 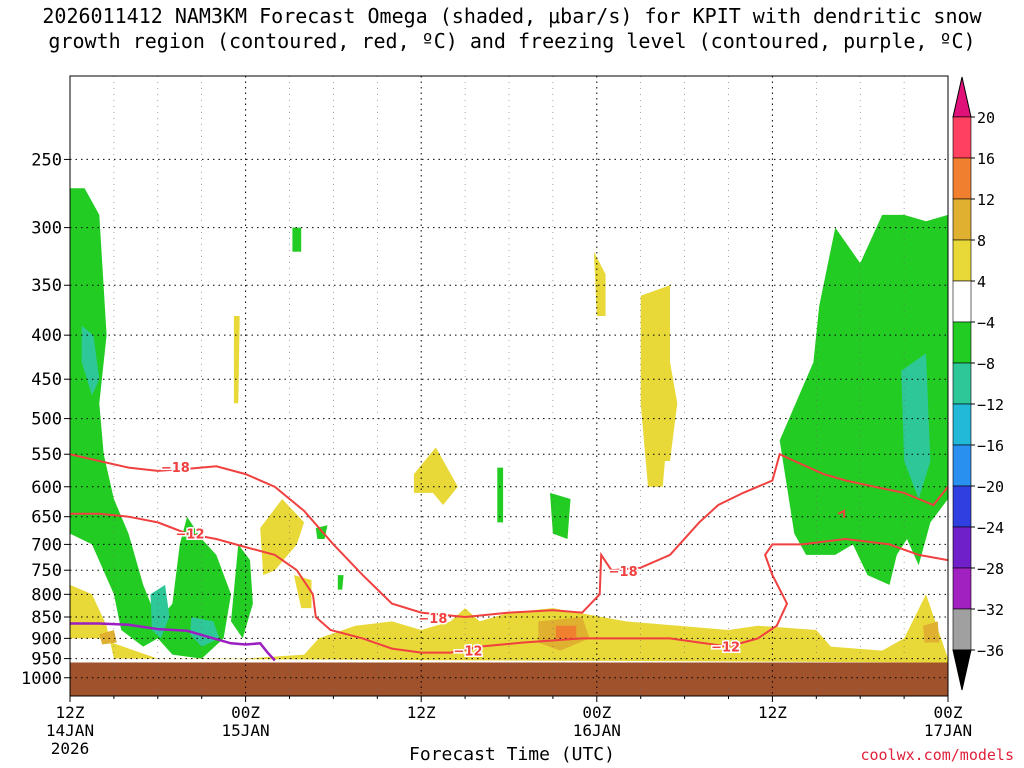 I want to click on y-tick-label: 950, so click(x=46, y=660).